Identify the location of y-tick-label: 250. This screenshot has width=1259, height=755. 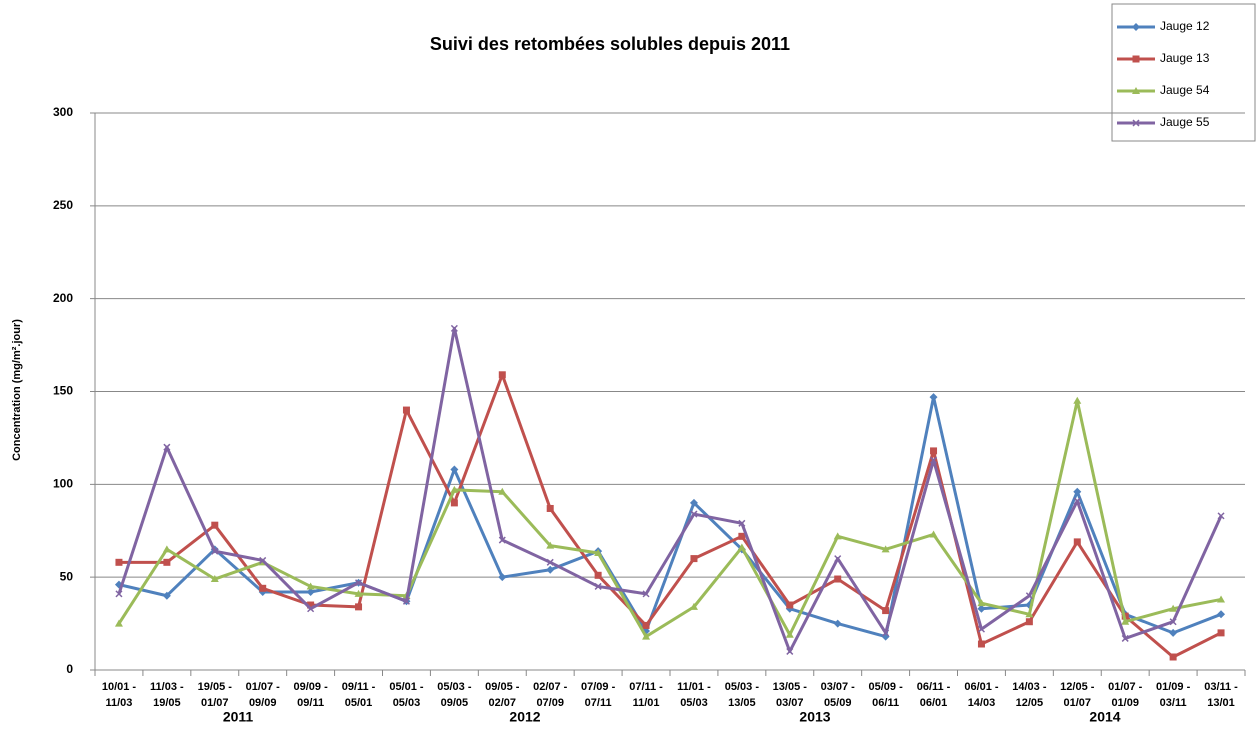
(63, 205).